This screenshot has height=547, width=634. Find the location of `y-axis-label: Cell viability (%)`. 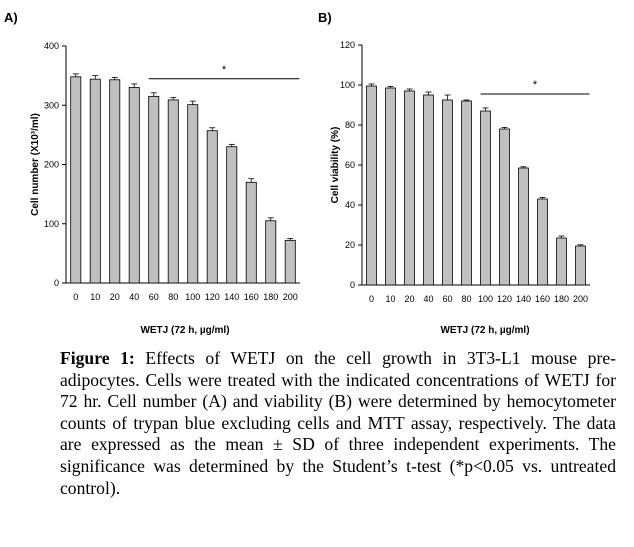

y-axis-label: Cell viability (%) is located at coordinates (335, 165).